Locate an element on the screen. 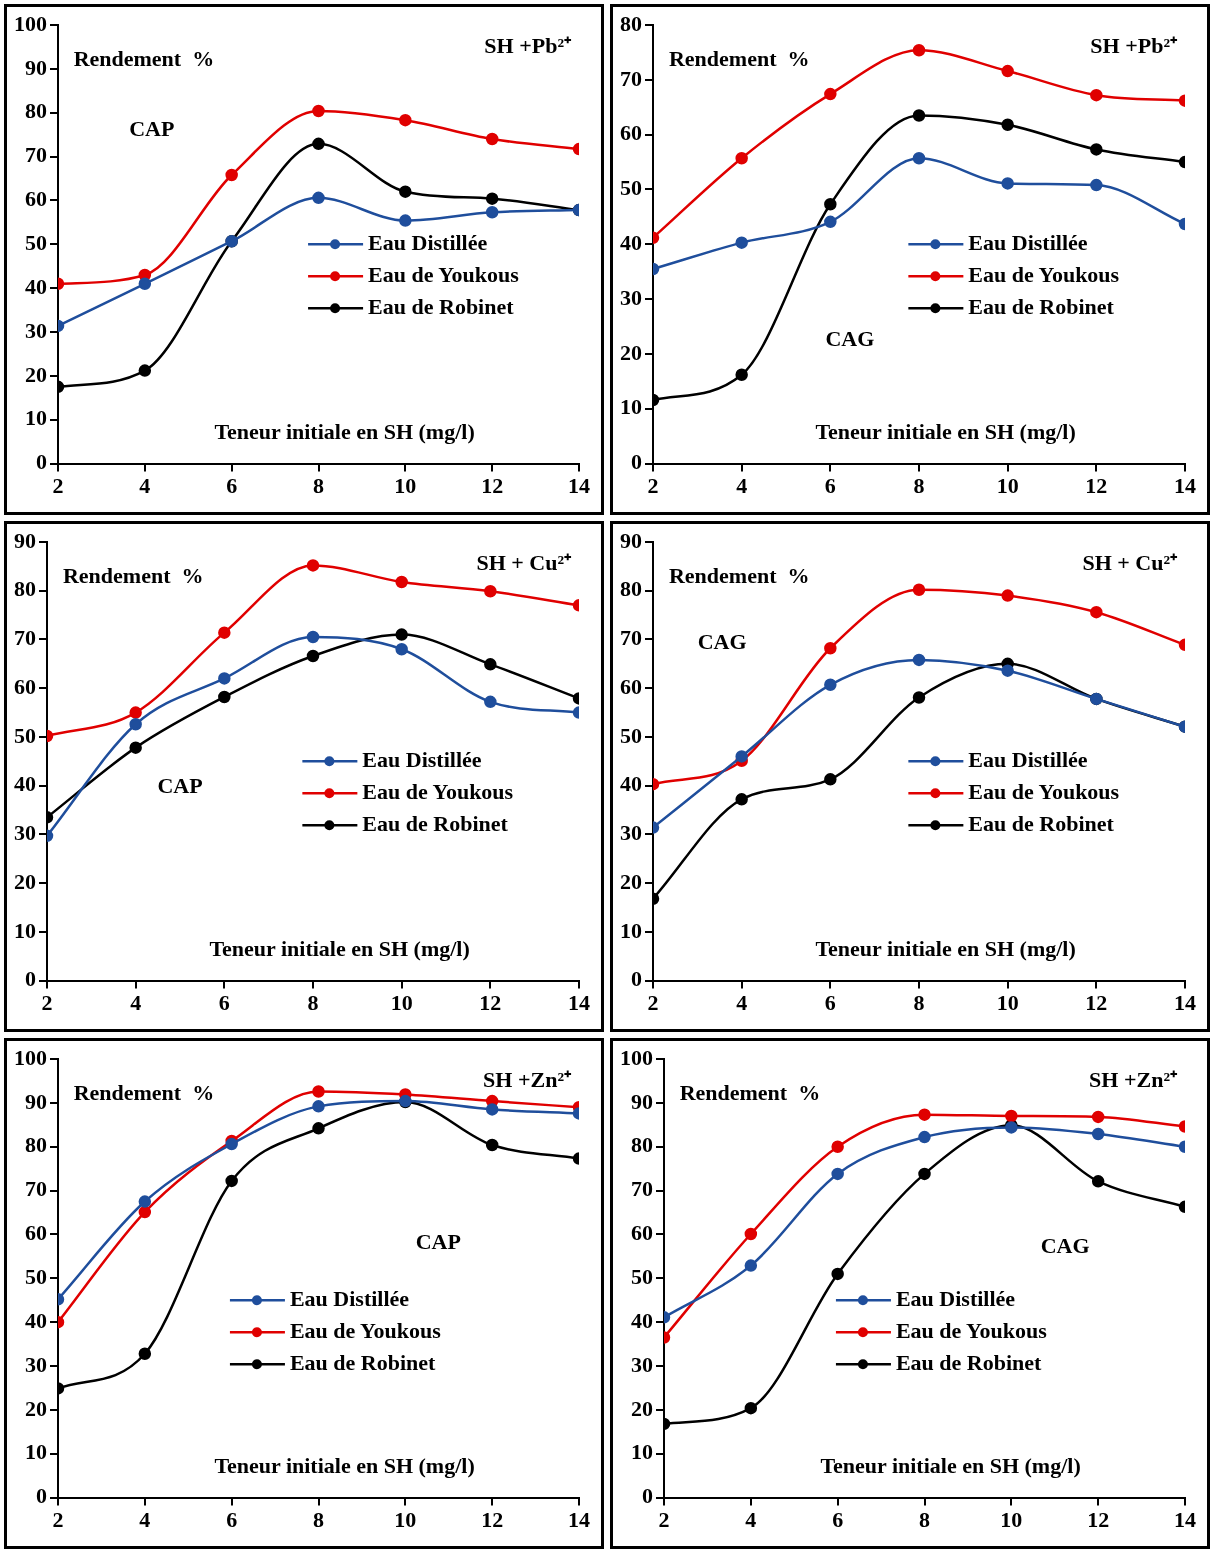 This screenshot has width=1210, height=1564. annotation: CAP is located at coordinates (152, 128).